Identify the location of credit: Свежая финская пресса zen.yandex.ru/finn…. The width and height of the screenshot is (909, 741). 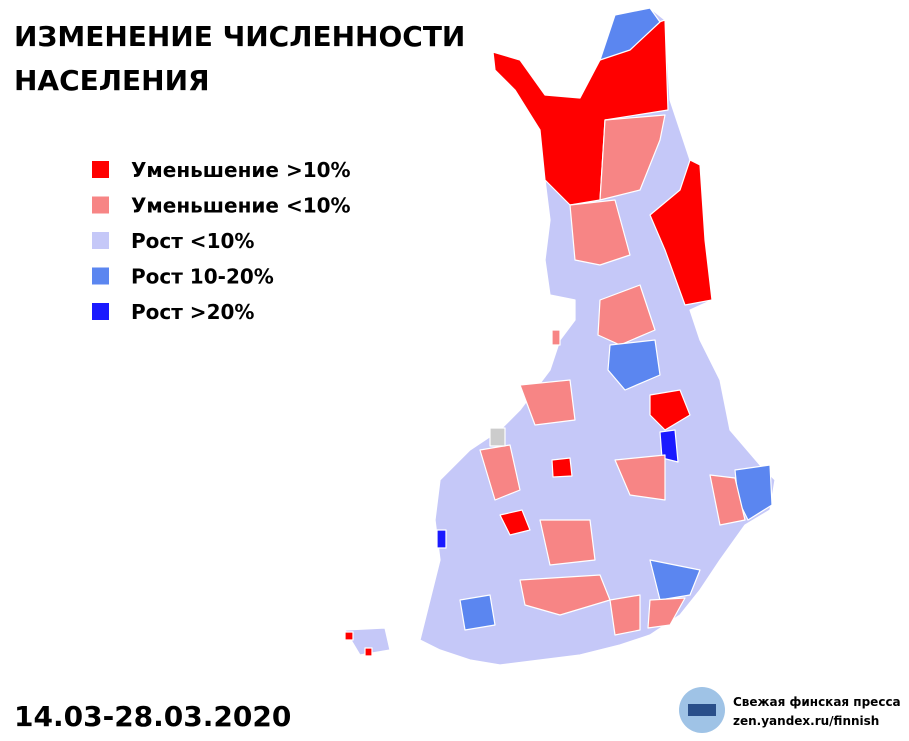
(790, 710).